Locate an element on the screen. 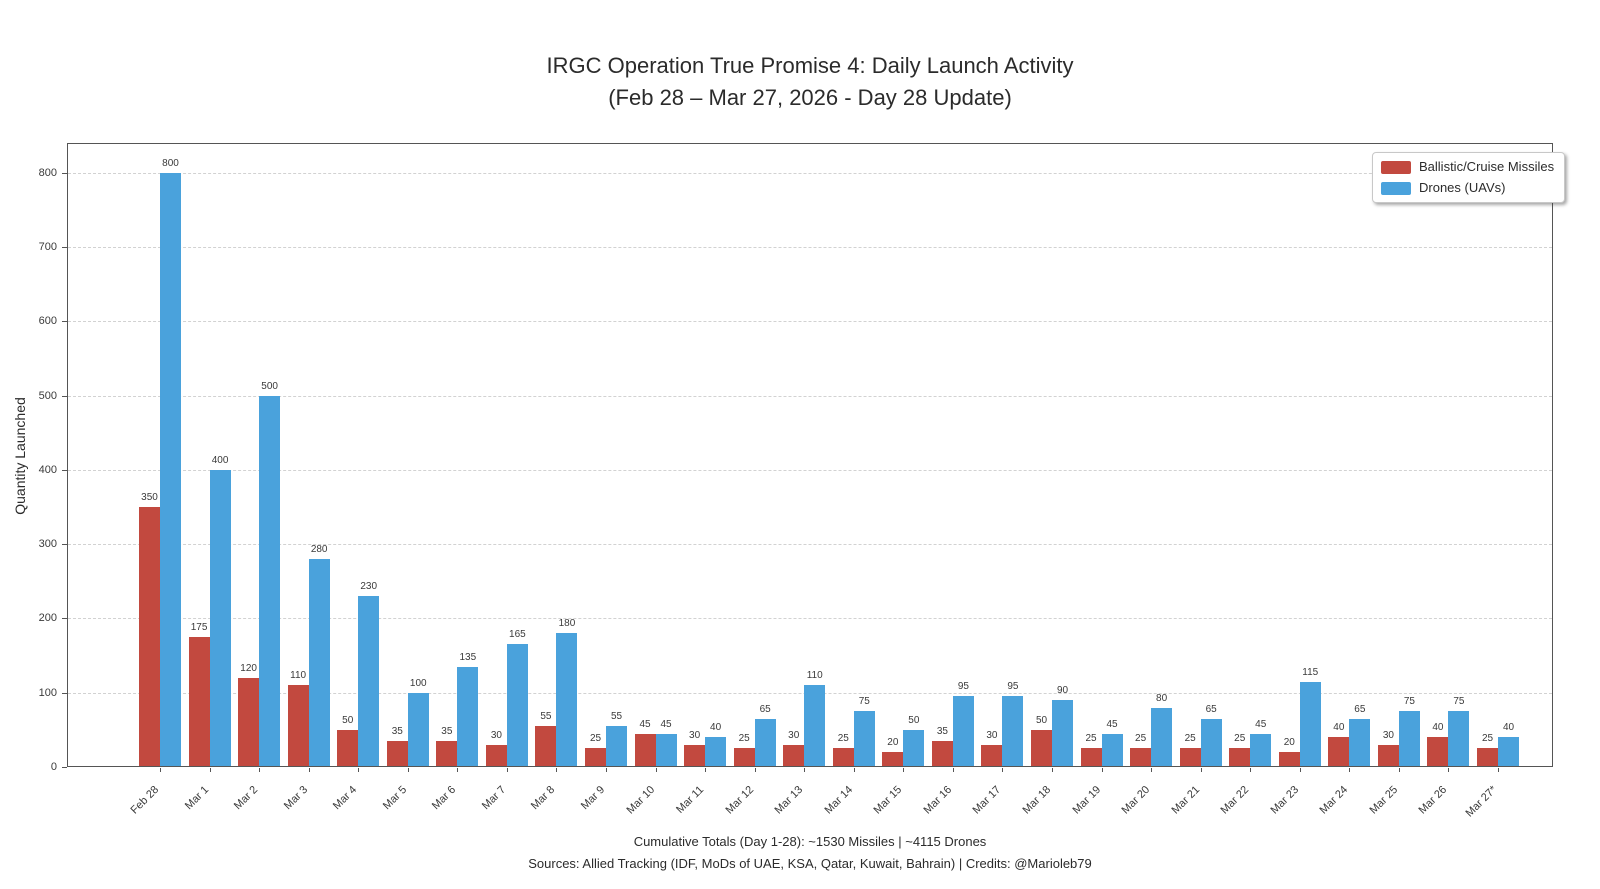 The height and width of the screenshot is (889, 1600). legend: Ballistic/Cruise Missiles Drones (UAVs) is located at coordinates (1469, 177).